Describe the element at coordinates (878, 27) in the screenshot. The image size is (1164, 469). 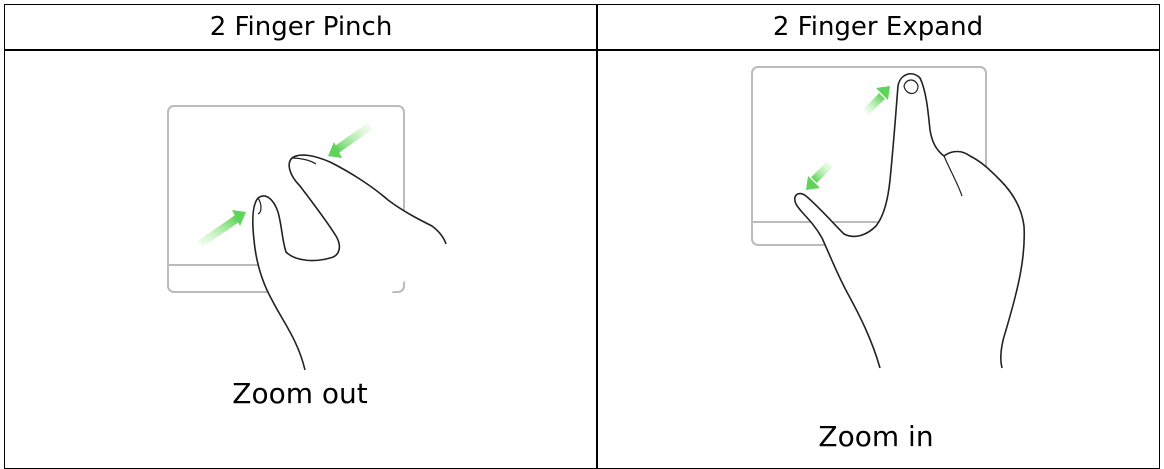
I see `header-cell: 2 Finger Expand` at that location.